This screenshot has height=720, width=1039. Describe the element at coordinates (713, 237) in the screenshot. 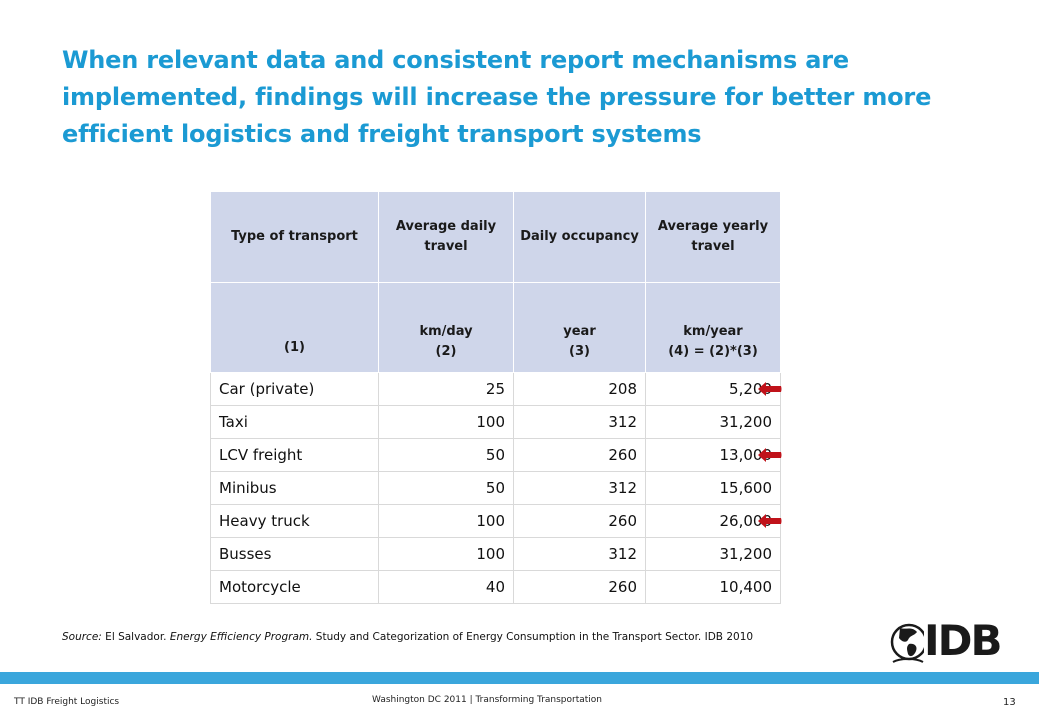

I see `header-average-yearly-travel: Average yearly travel` at that location.